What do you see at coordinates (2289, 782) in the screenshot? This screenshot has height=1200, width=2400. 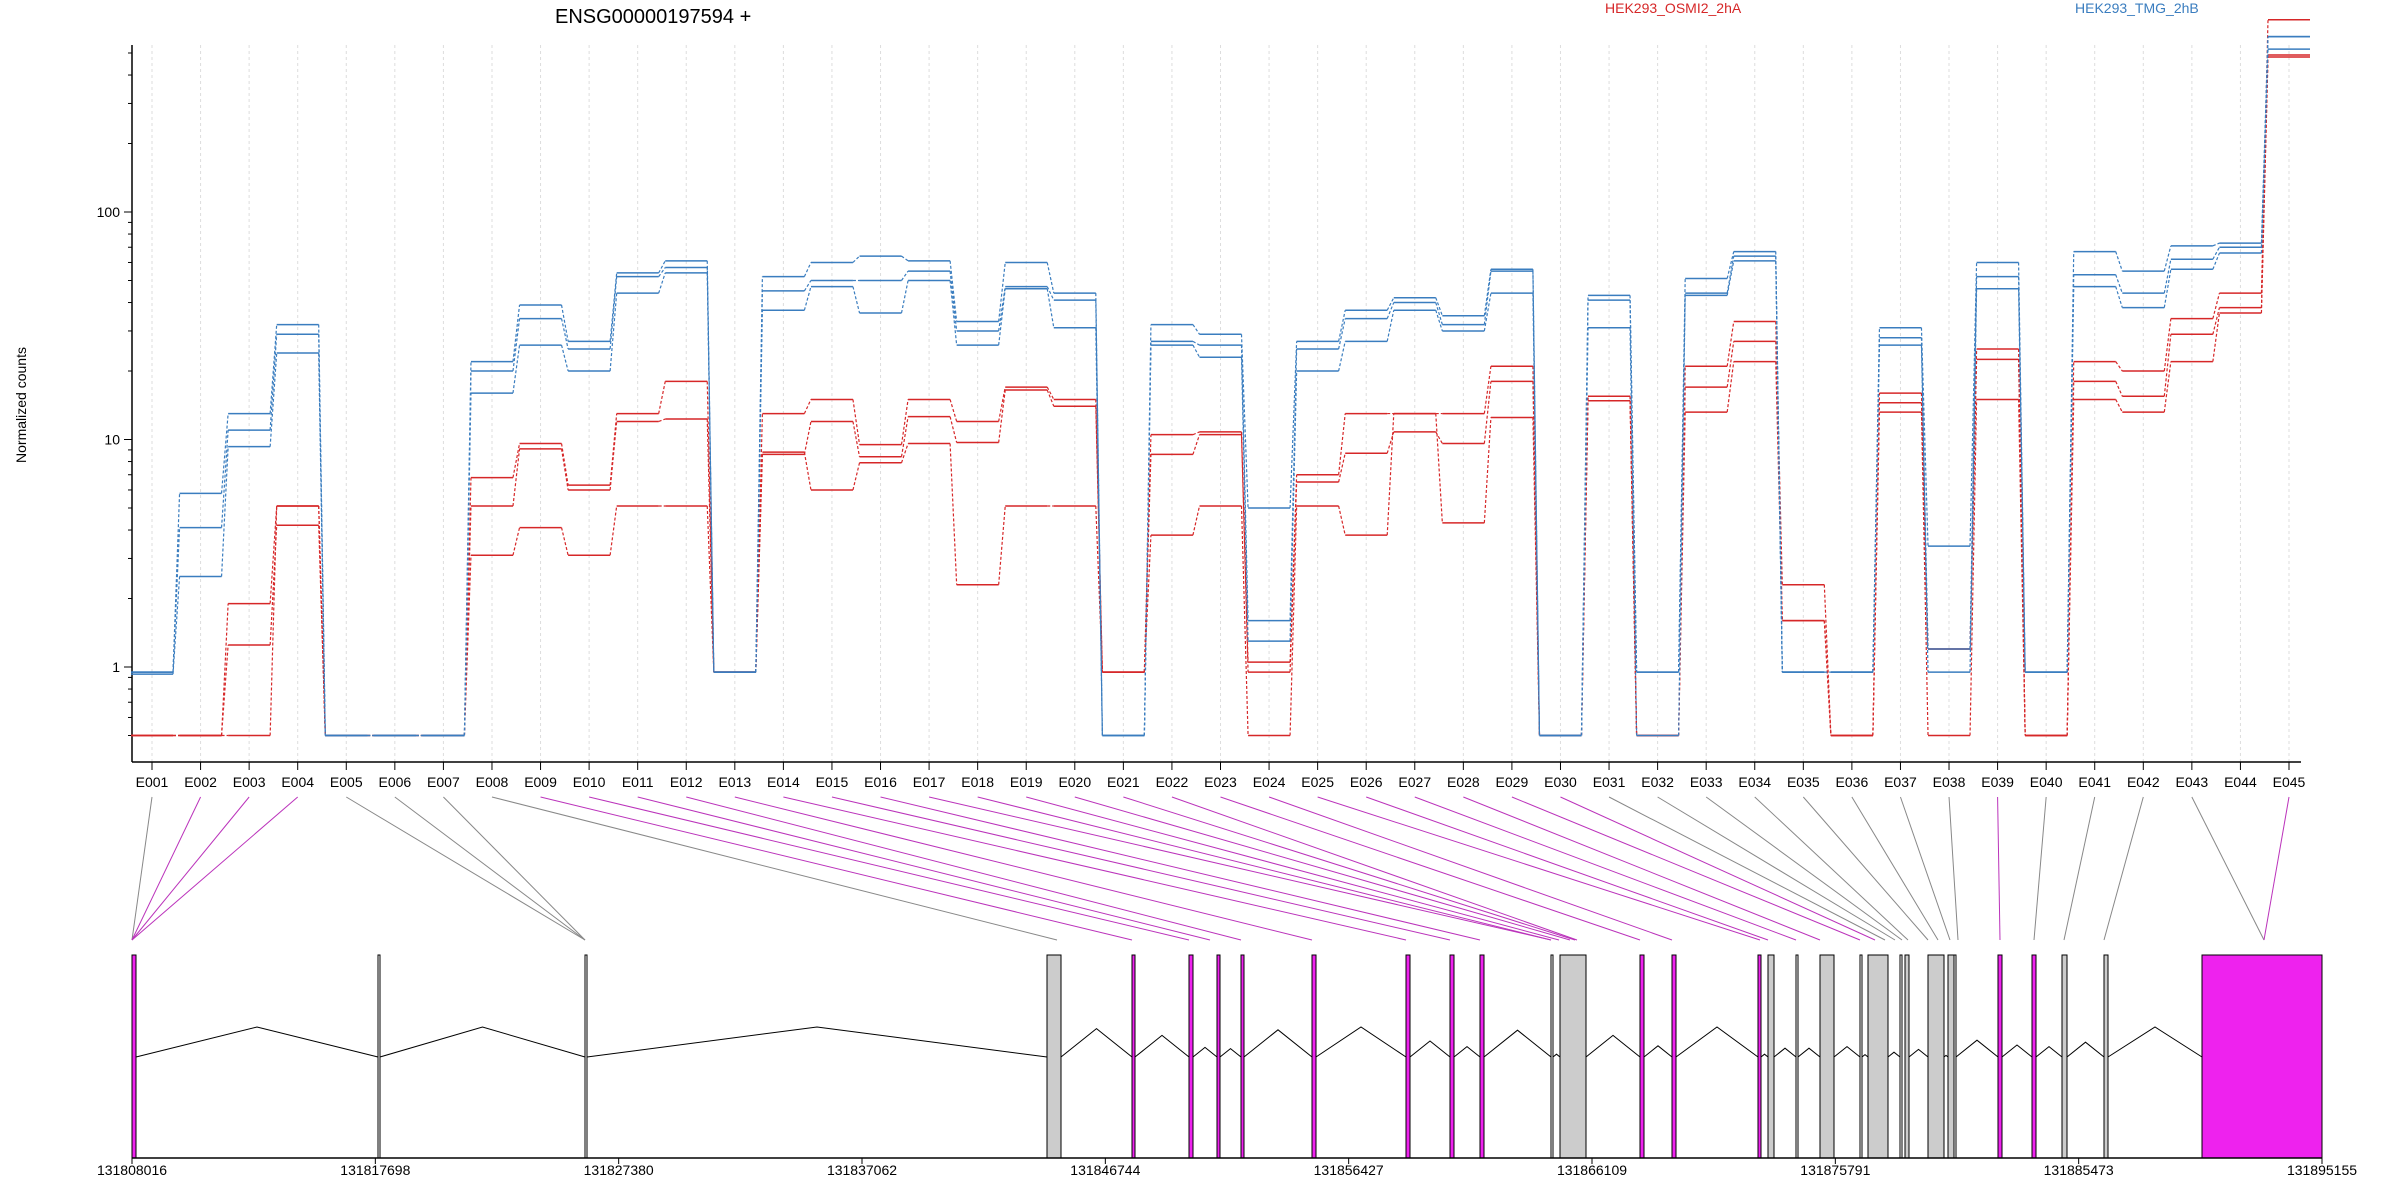 I see `x-tick-label-e045: E045` at bounding box center [2289, 782].